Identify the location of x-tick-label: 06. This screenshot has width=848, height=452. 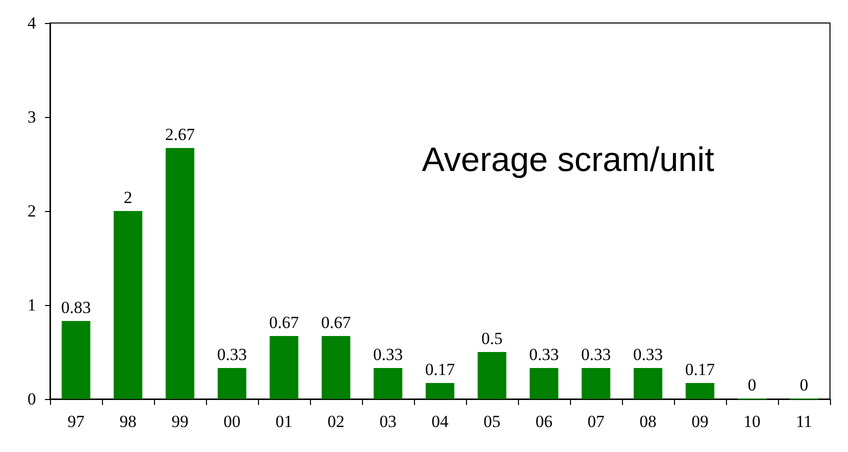
(544, 421).